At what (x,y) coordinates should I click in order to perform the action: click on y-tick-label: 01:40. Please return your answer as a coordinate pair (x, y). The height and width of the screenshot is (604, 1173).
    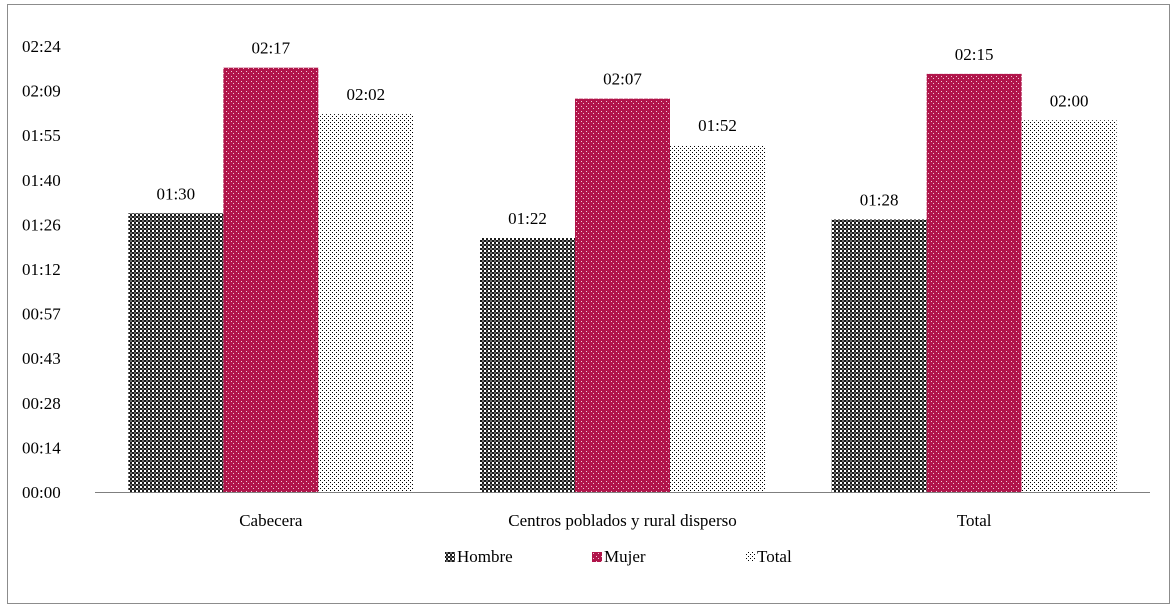
    Looking at the image, I should click on (41, 180).